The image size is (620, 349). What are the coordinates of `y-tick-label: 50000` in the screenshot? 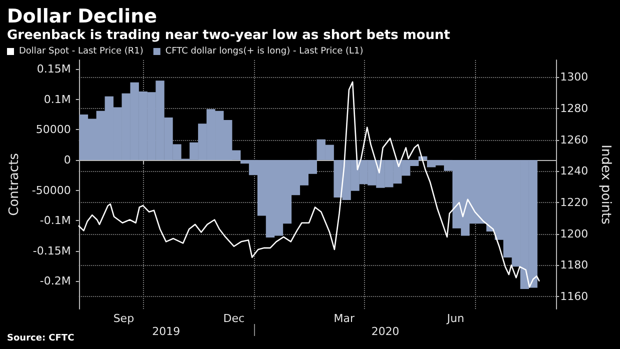 It's located at (53, 129).